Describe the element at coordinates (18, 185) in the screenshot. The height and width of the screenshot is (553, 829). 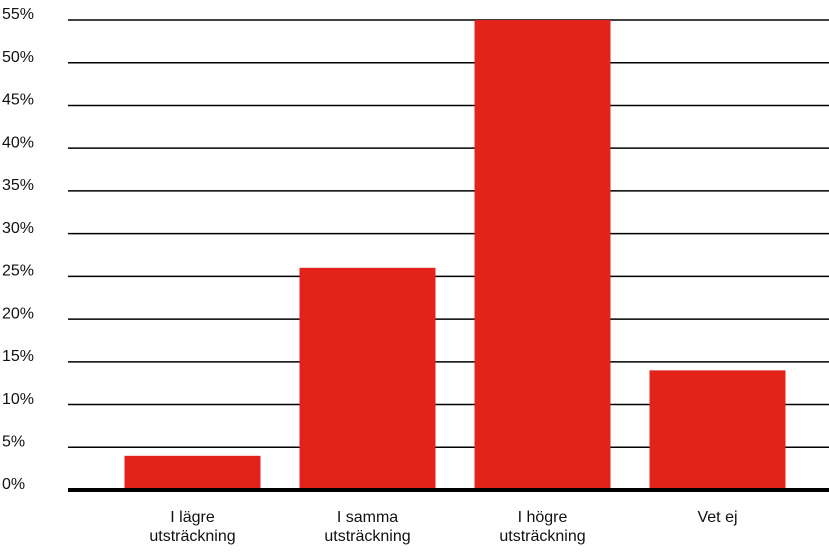
I see `y-tick-label: 35%` at that location.